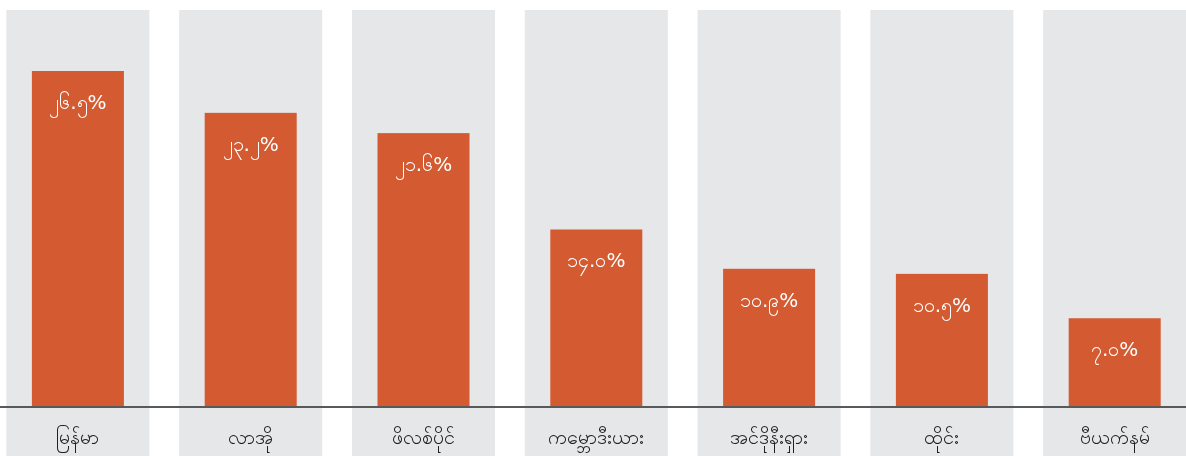 Image resolution: width=1186 pixels, height=456 pixels. What do you see at coordinates (1115, 351) in the screenshot?
I see `data-label: ၇.၀%` at bounding box center [1115, 351].